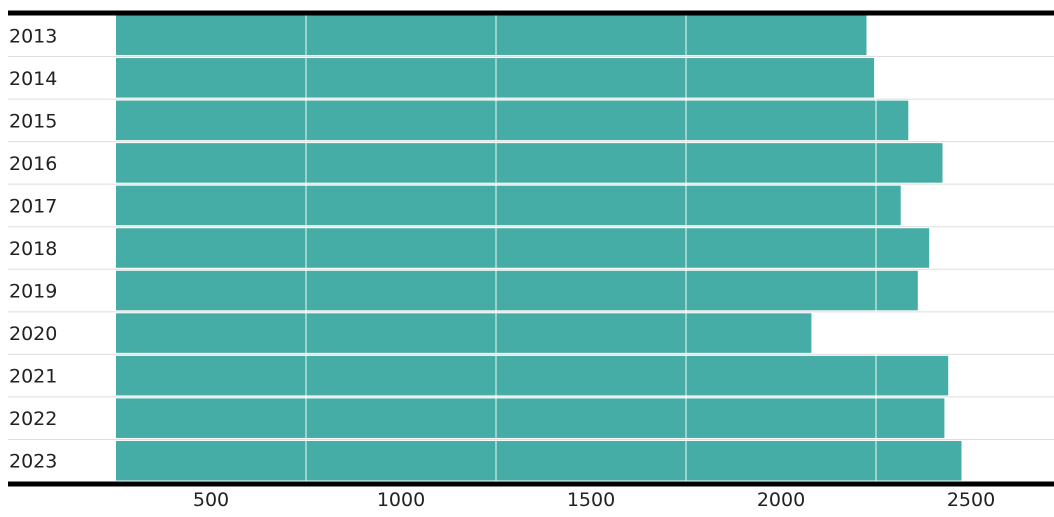  I want to click on y-tick-label: 2023, so click(33, 462).